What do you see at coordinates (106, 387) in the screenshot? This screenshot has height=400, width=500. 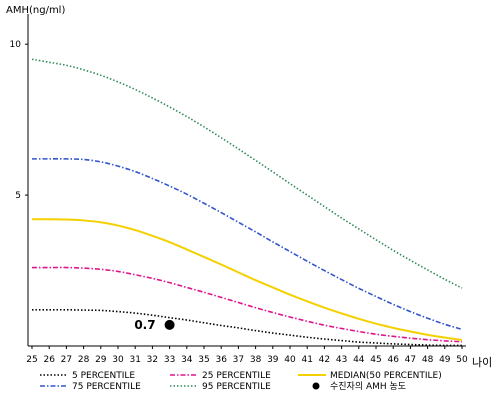 I see `legend-label: 75 PERCENTILE` at bounding box center [106, 387].